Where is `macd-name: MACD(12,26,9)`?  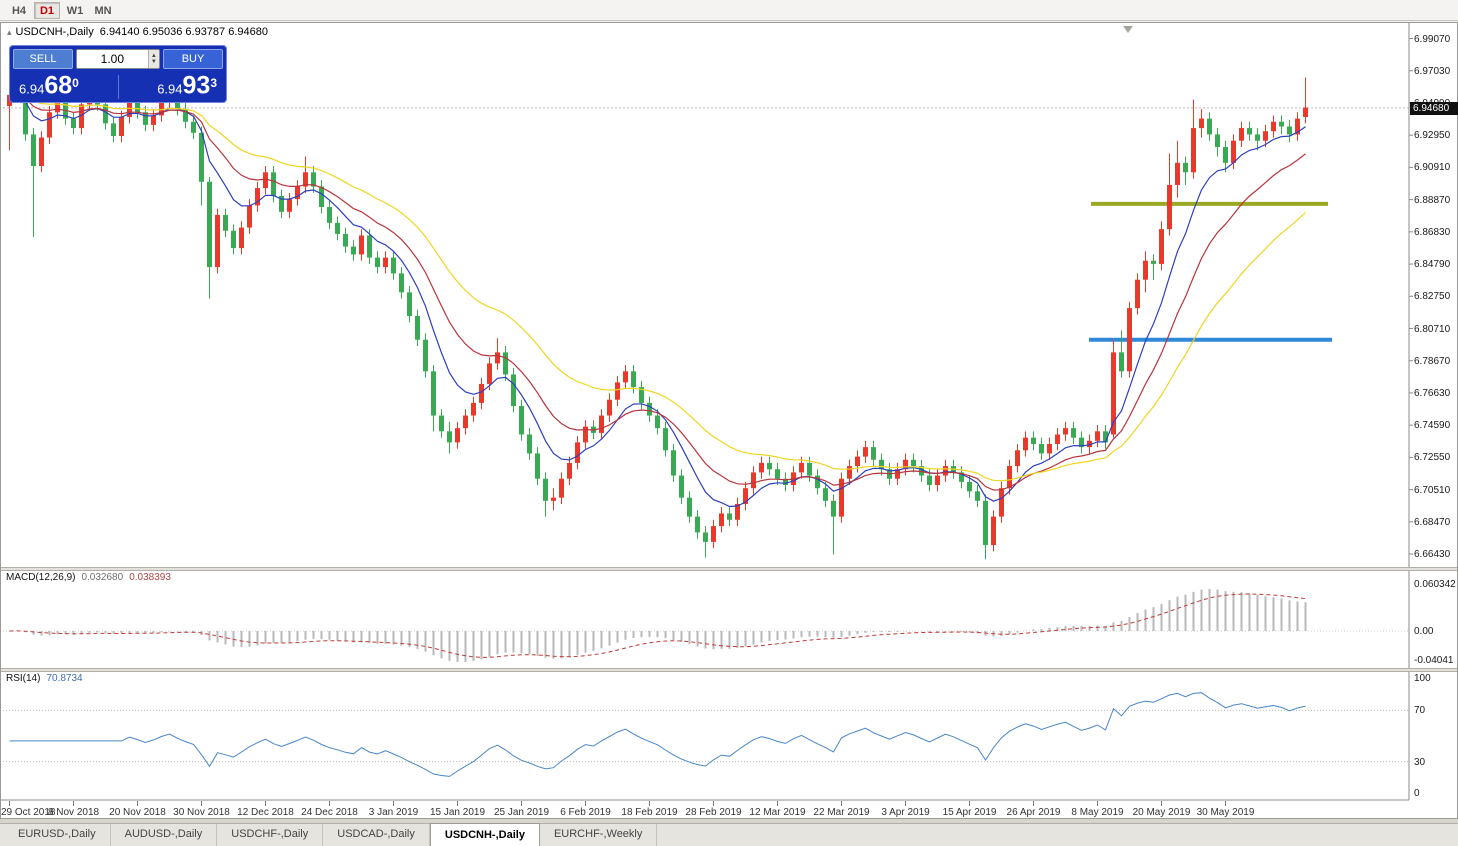 macd-name: MACD(12,26,9) is located at coordinates (41, 577).